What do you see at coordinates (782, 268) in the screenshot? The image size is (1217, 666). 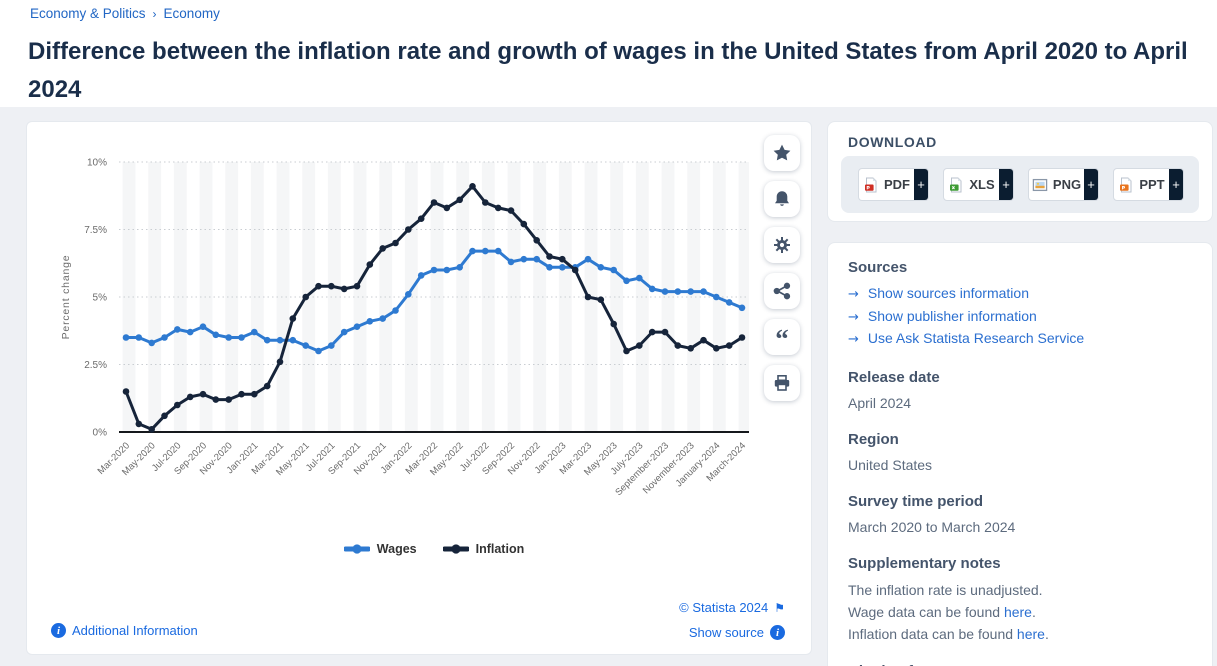 I see `chart-toolbar: “` at bounding box center [782, 268].